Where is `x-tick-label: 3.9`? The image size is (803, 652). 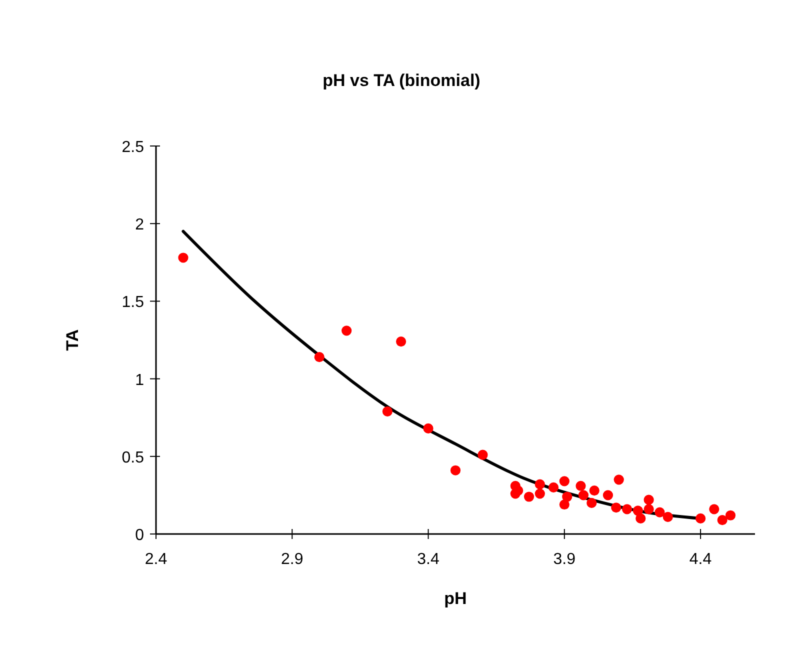
x-tick-label: 3.9 is located at coordinates (564, 559).